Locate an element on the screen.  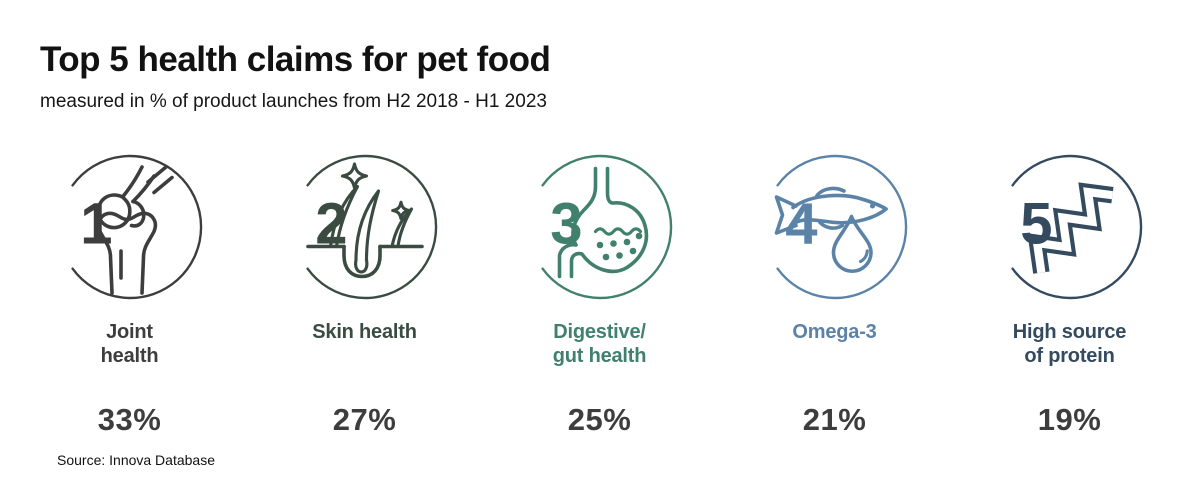
percent-value: 25% is located at coordinates (599, 419).